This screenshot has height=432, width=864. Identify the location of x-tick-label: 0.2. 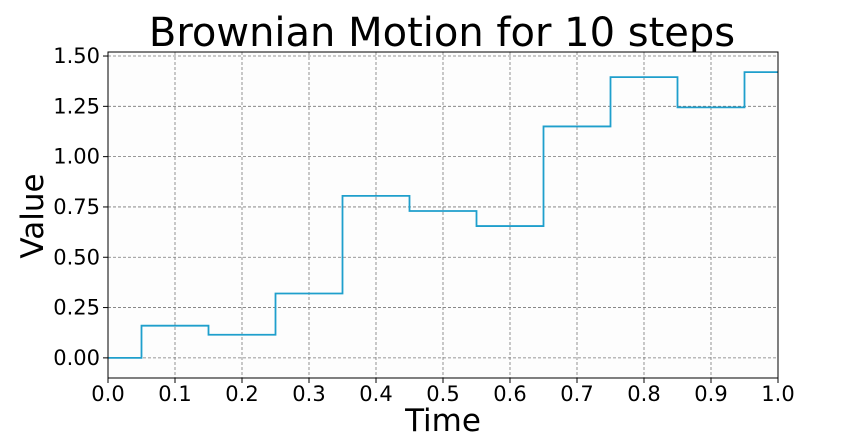
(241, 394).